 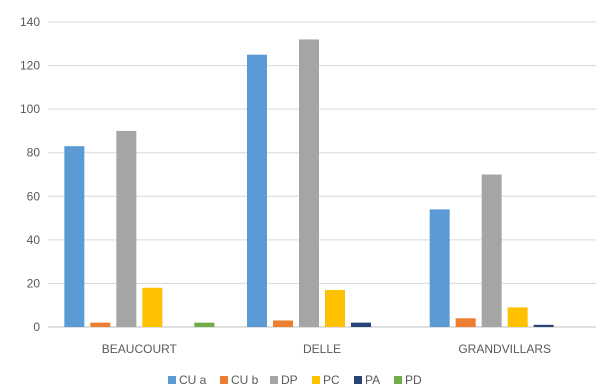 What do you see at coordinates (193, 380) in the screenshot?
I see `legend-label: CU a` at bounding box center [193, 380].